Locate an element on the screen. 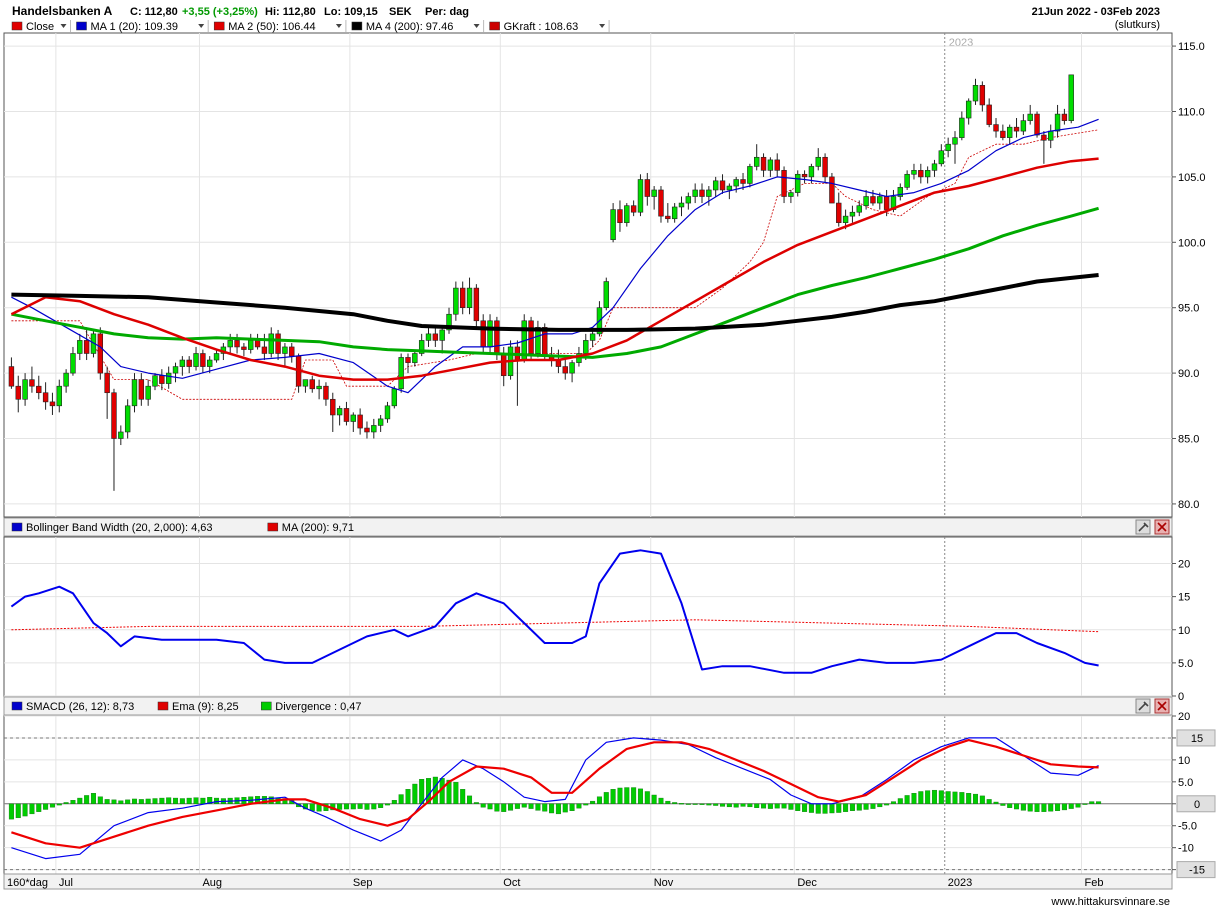  month-label: 2023 is located at coordinates (960, 883).